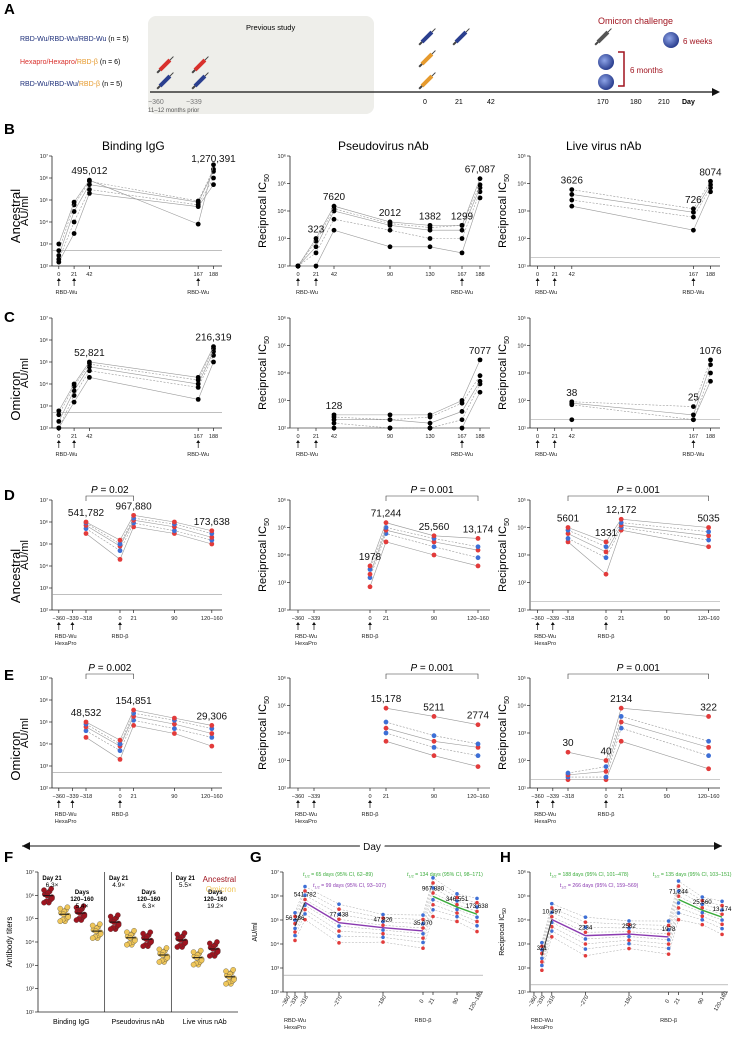  Describe the element at coordinates (585, 1002) in the screenshot. I see `x-tick-label: −270` at that location.